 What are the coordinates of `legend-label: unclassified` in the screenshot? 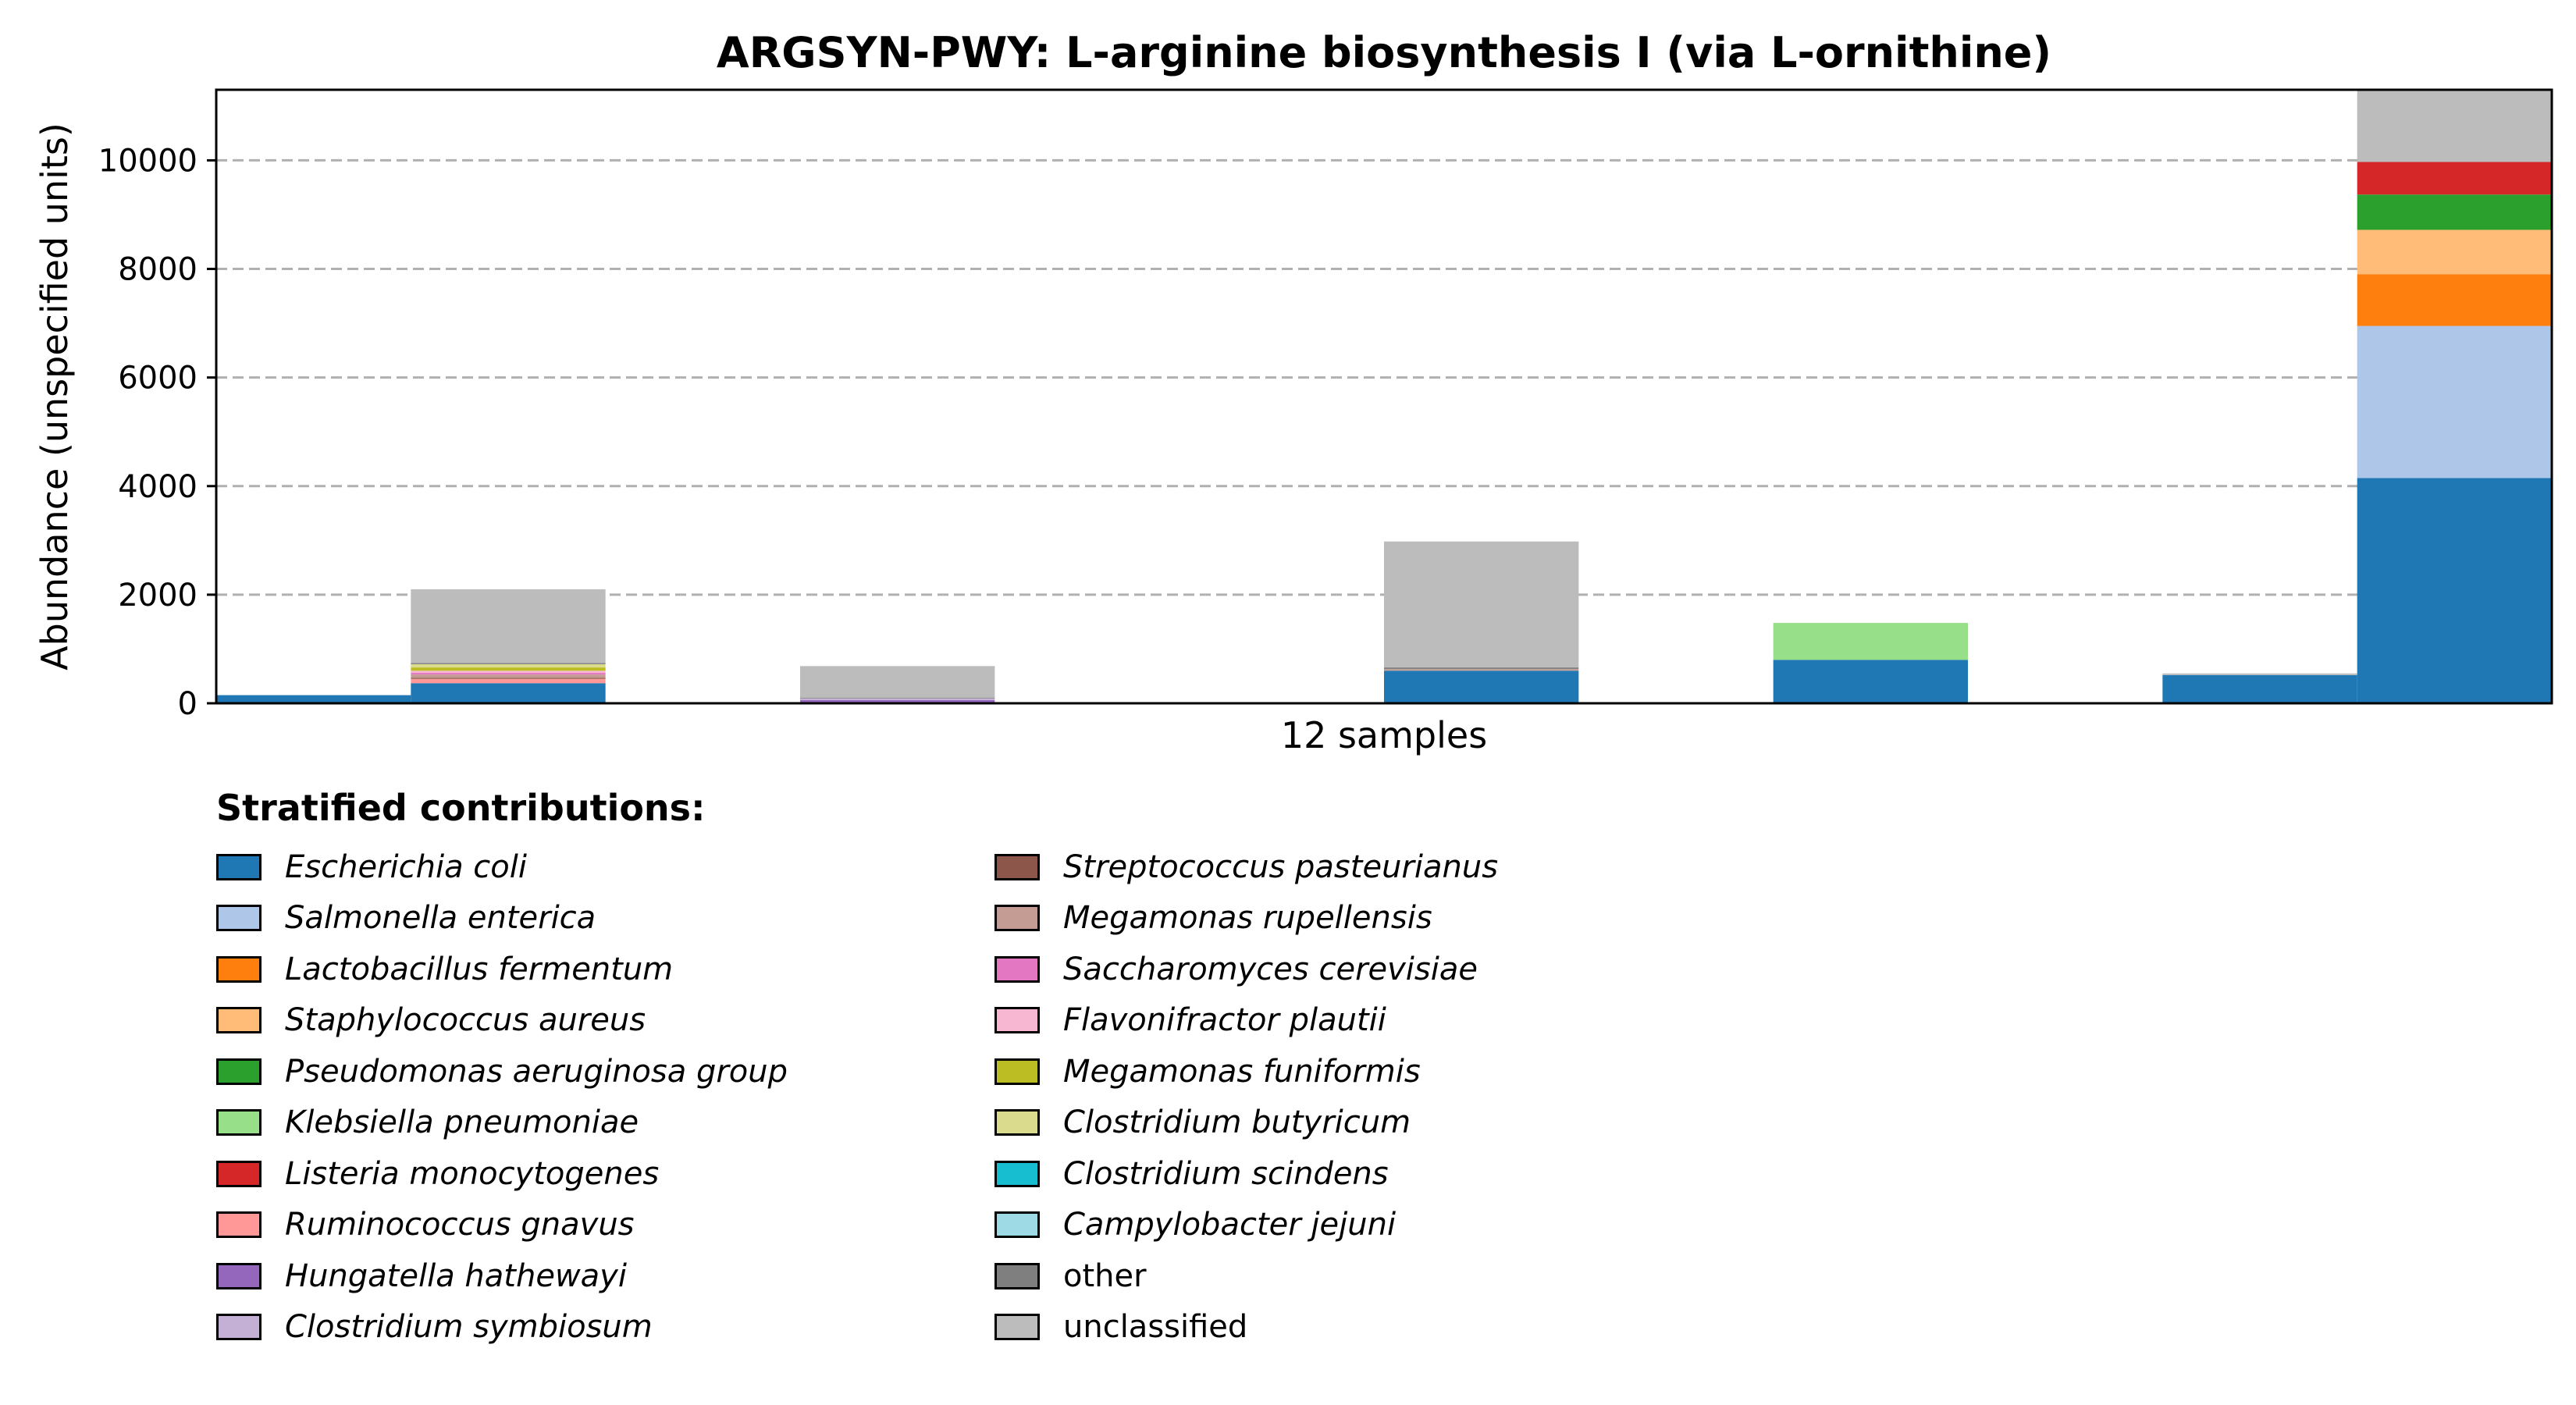 It's located at (1155, 1327).